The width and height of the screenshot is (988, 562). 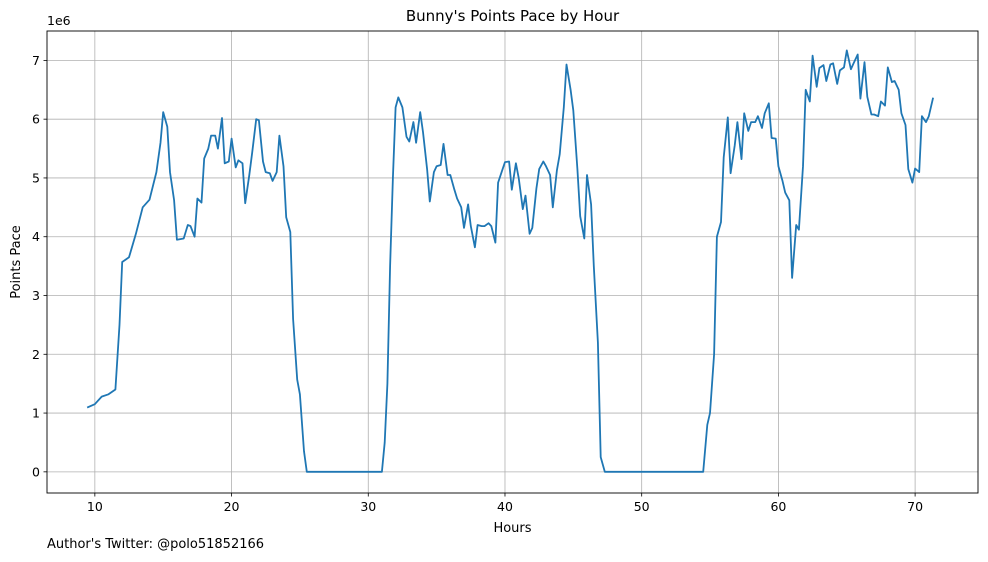 I want to click on y-tick-label: 3, so click(x=36, y=295).